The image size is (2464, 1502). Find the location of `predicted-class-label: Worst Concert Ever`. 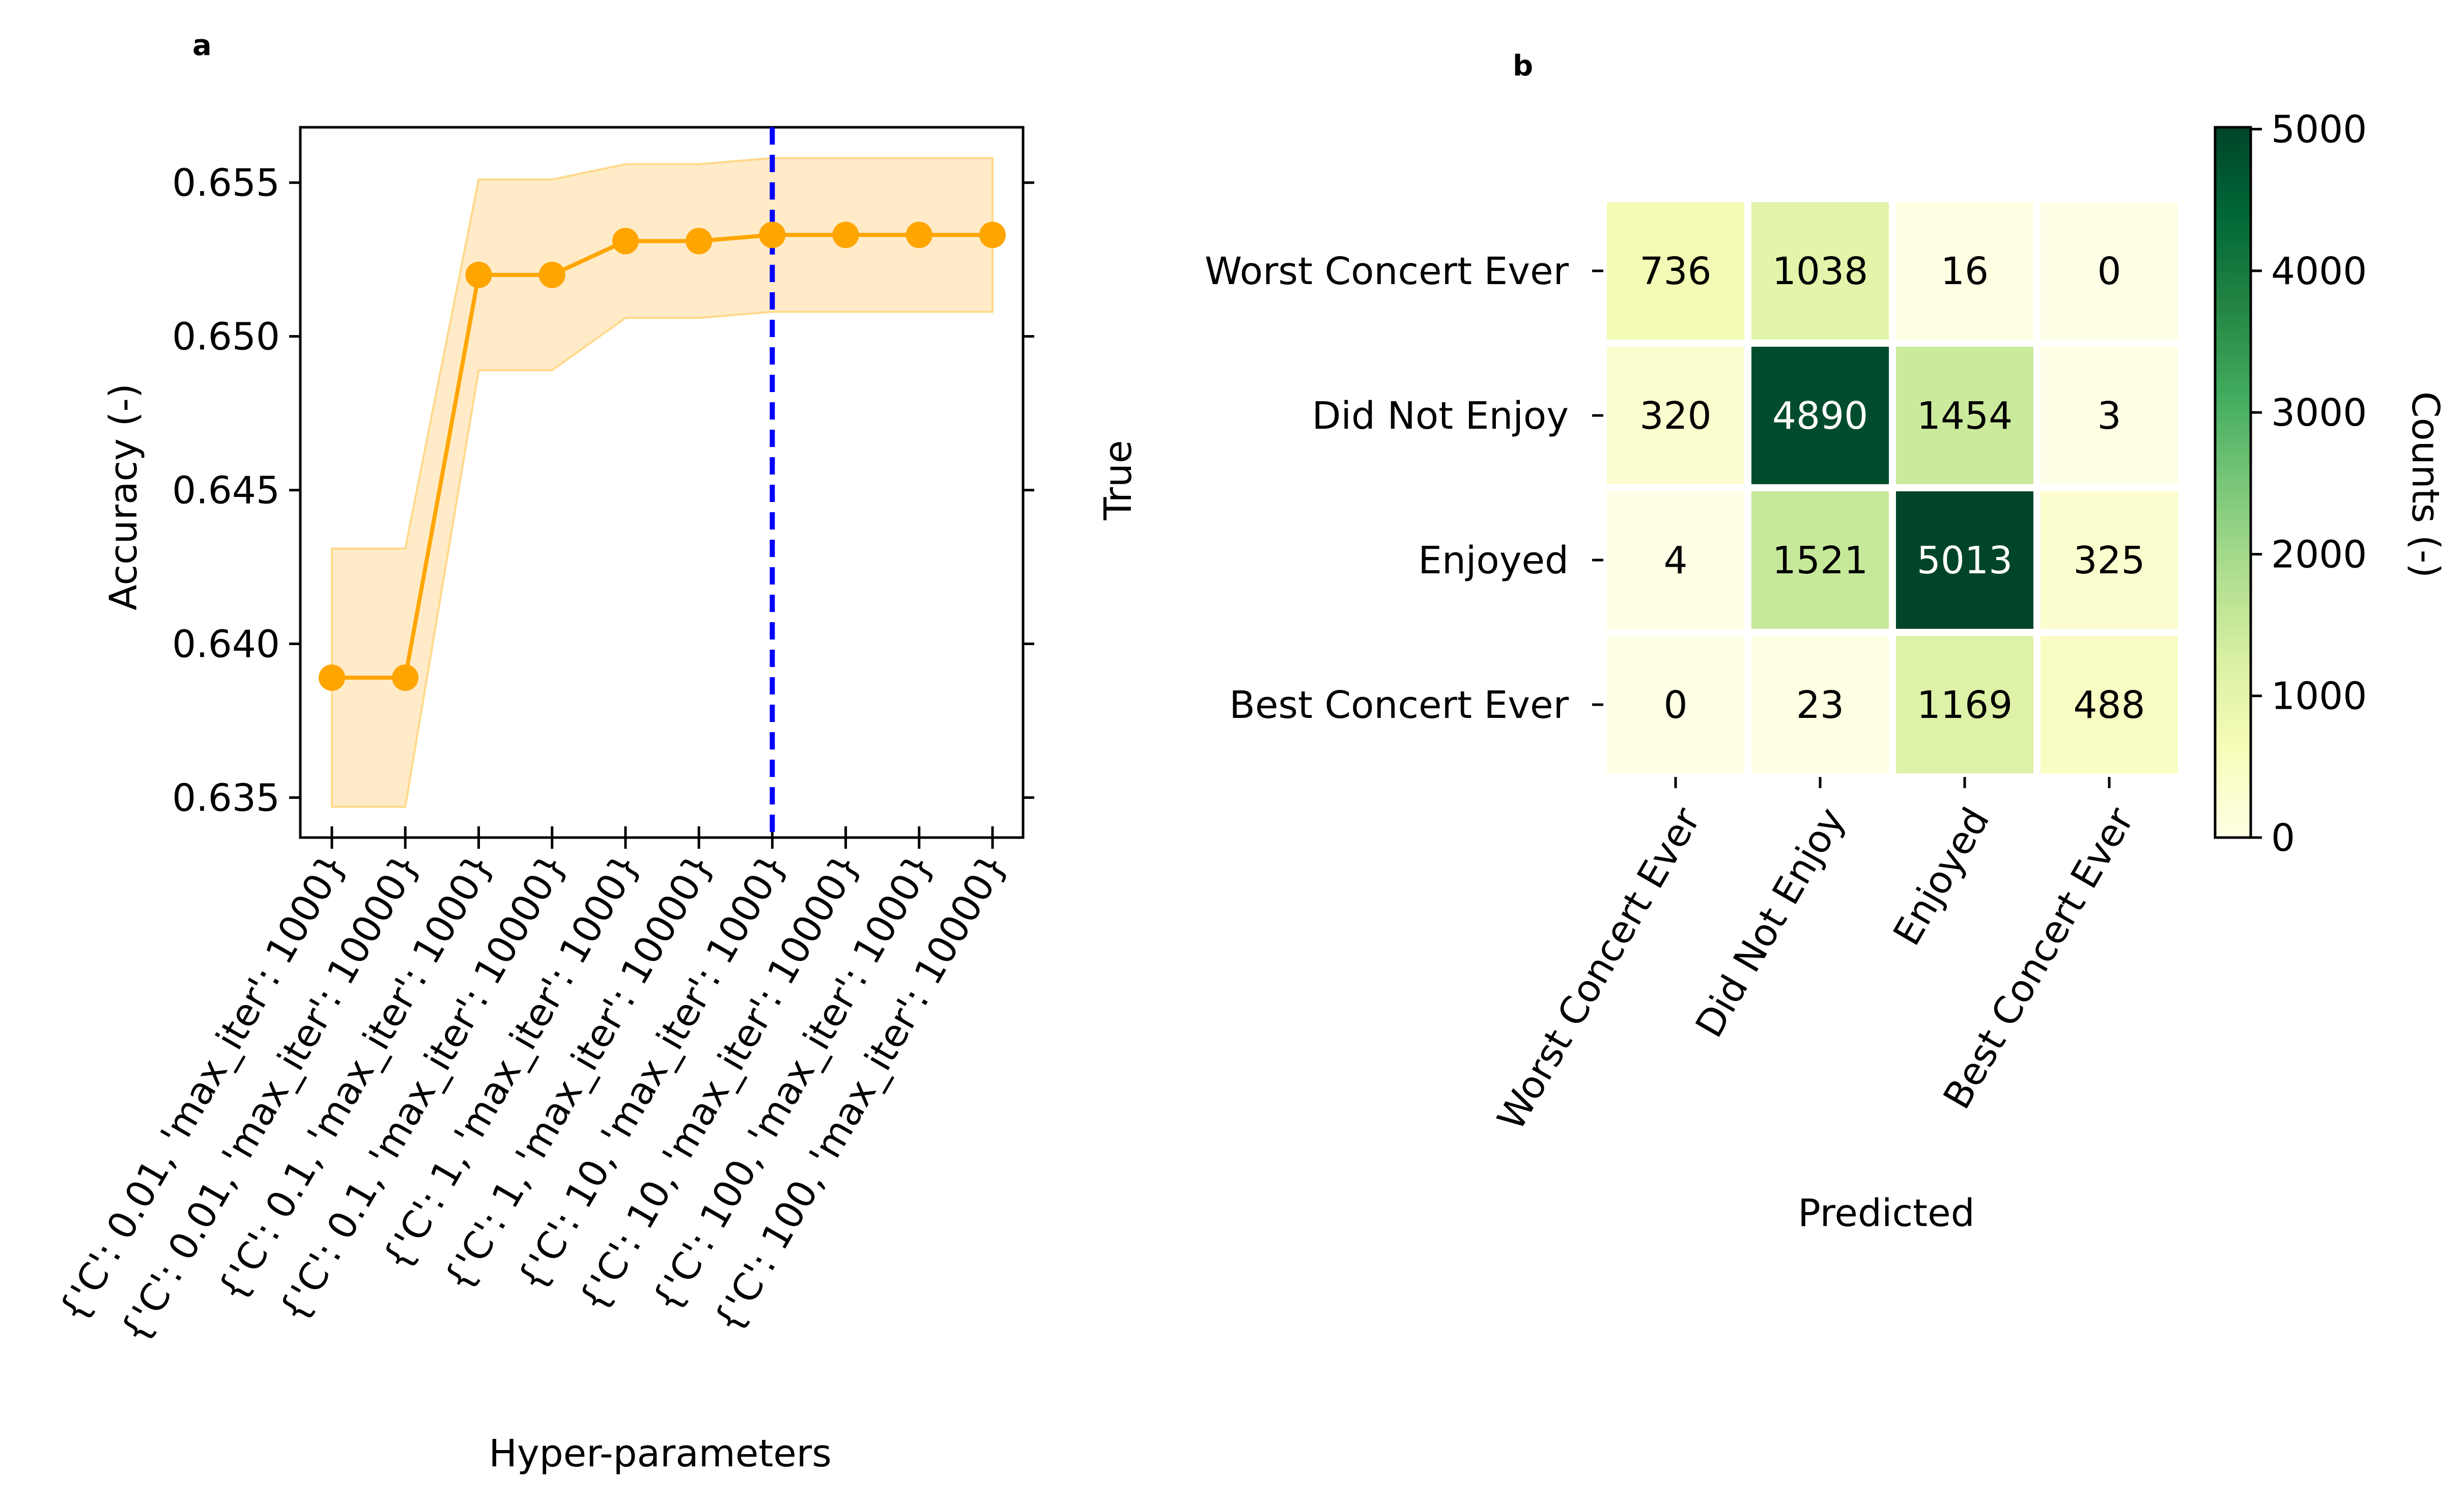

predicted-class-label: Worst Concert Ever is located at coordinates (1599, 969).